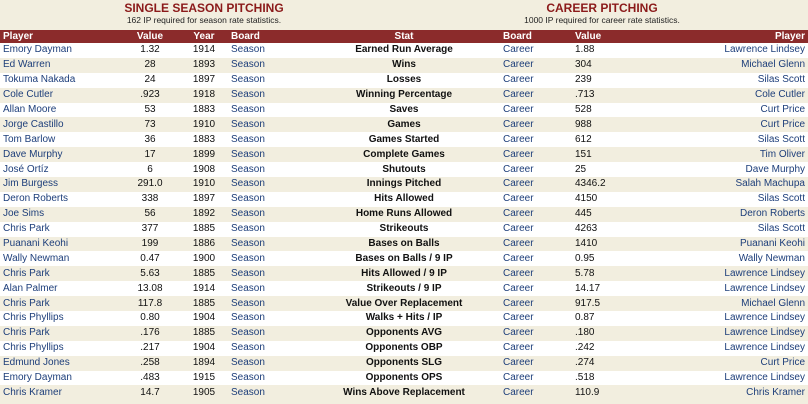 The height and width of the screenshot is (404, 808). What do you see at coordinates (204, 36) in the screenshot?
I see `col-header-year: Year` at bounding box center [204, 36].